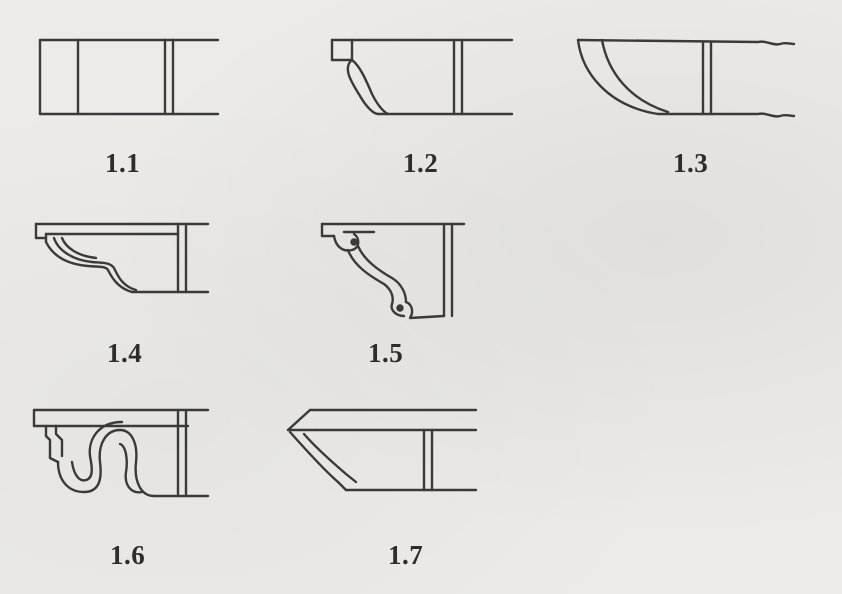  What do you see at coordinates (386, 353) in the screenshot?
I see `figure-label-1-5: 1.5` at bounding box center [386, 353].